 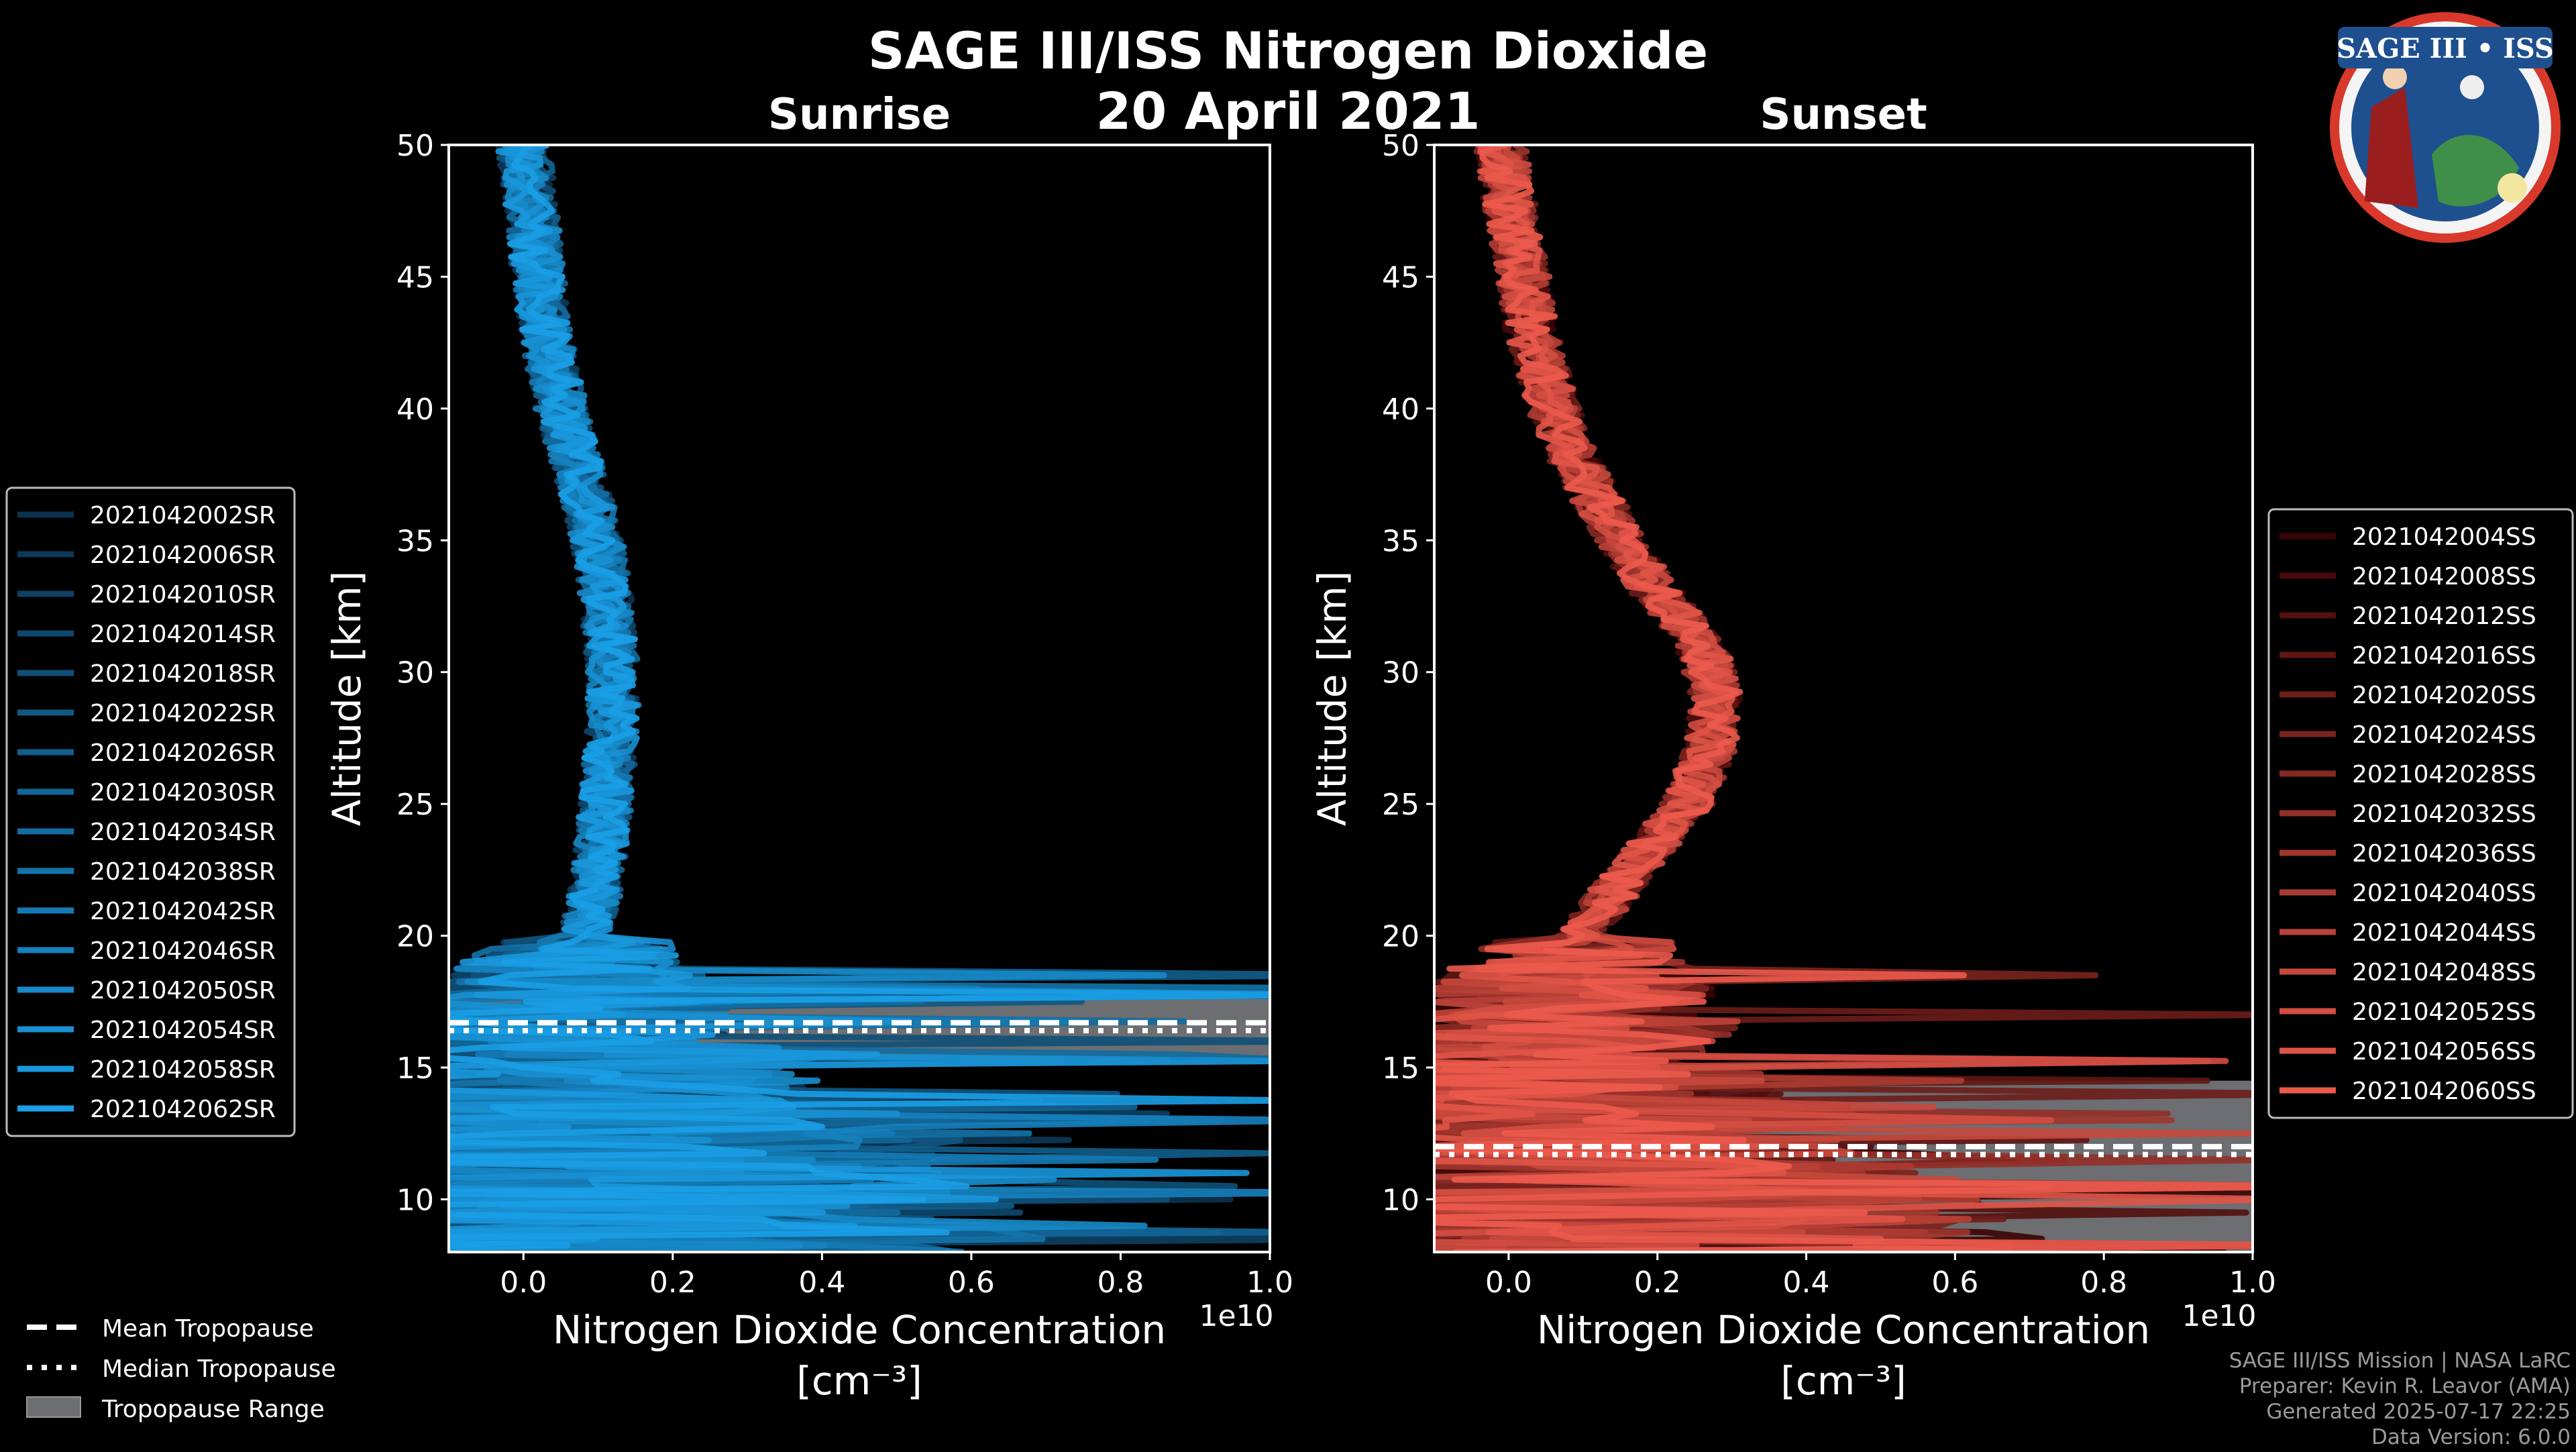 I want to click on legend-label: 2021042060SS, so click(x=2444, y=1092).